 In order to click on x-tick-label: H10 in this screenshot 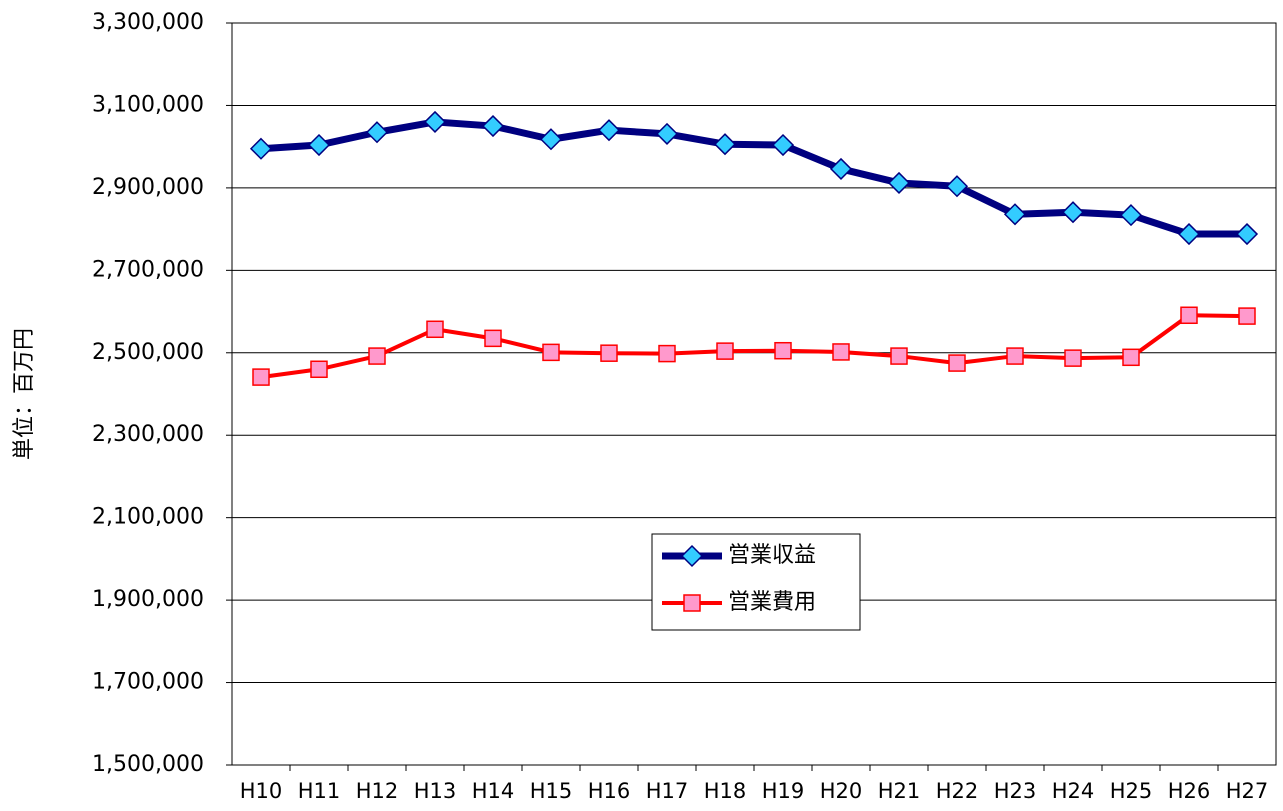, I will do `click(261, 791)`.